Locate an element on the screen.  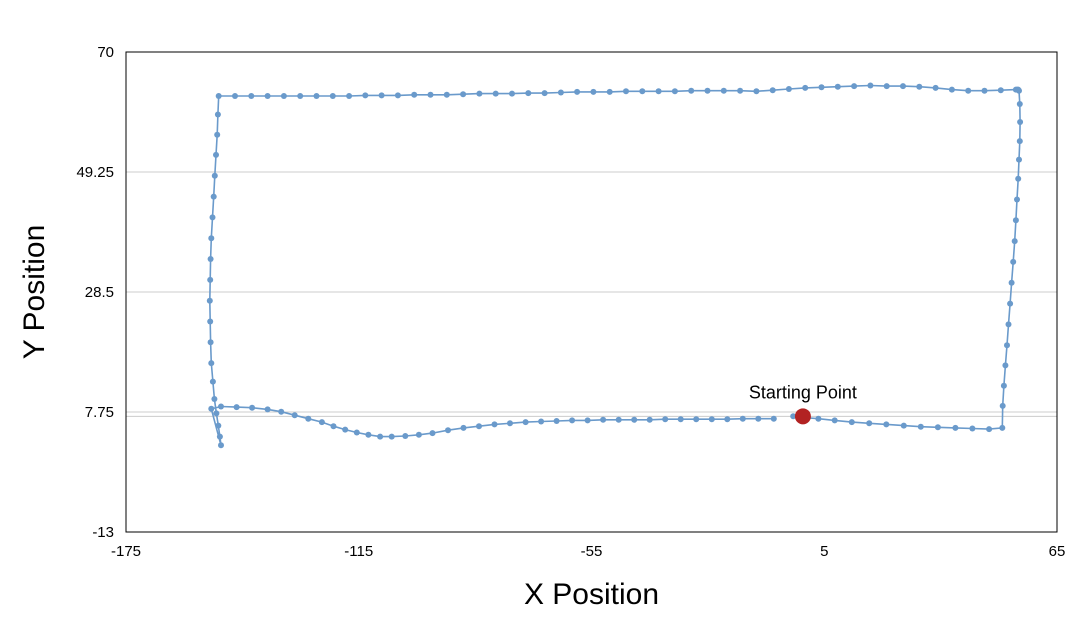
x-tick-label: -55 is located at coordinates (592, 551).